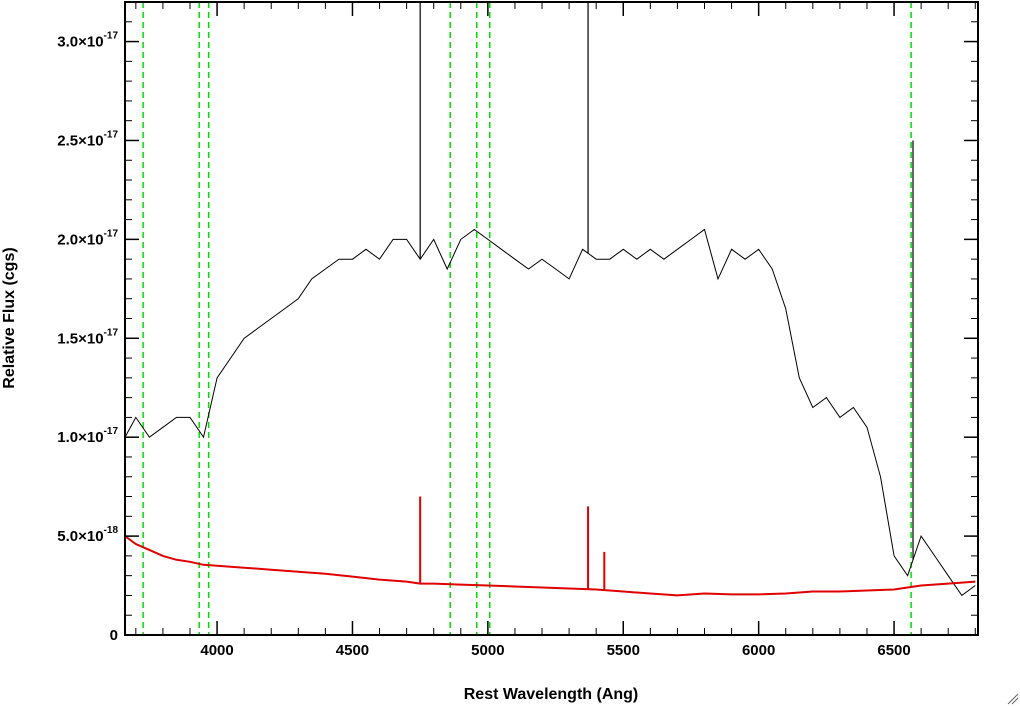 The width and height of the screenshot is (1020, 706). I want to click on y-tick-label-4: 2.0×10⁻¹⁷, so click(87, 238).